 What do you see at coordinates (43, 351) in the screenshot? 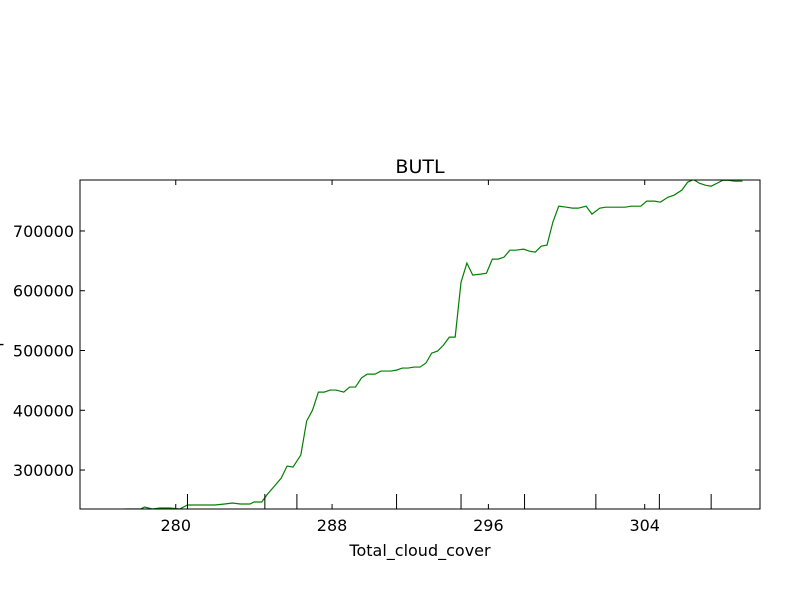
I see `y-tick-label: 500000` at bounding box center [43, 351].